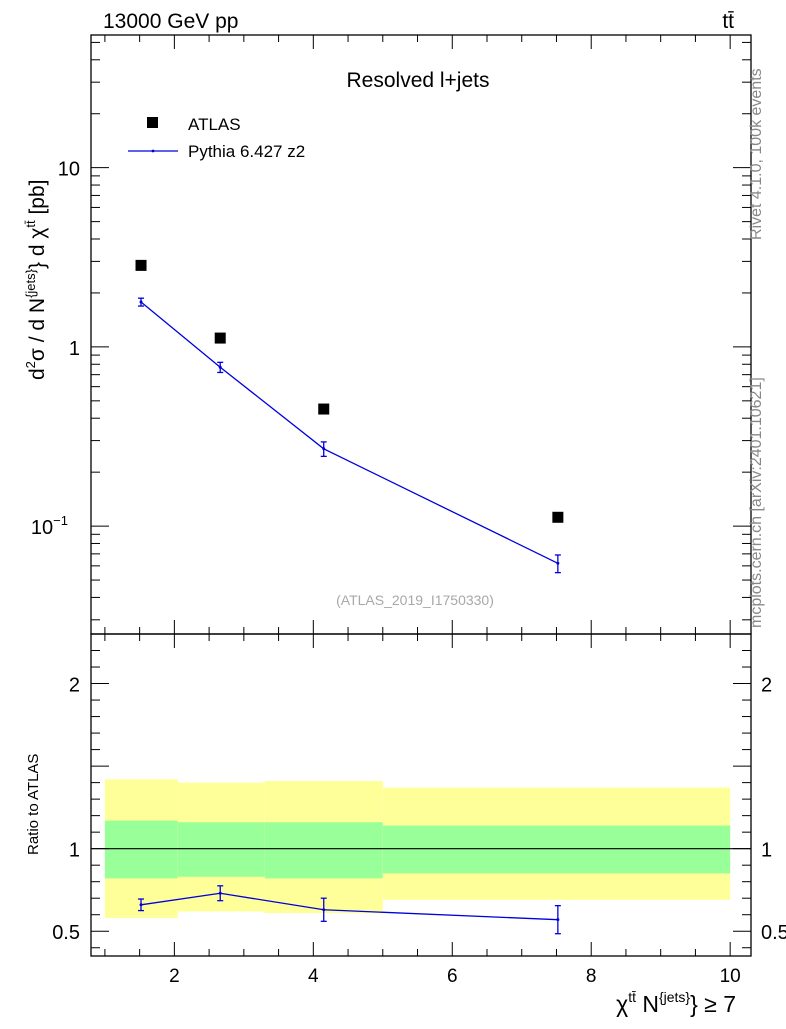  Describe the element at coordinates (313, 976) in the screenshot. I see `x-tick-label: 4` at that location.